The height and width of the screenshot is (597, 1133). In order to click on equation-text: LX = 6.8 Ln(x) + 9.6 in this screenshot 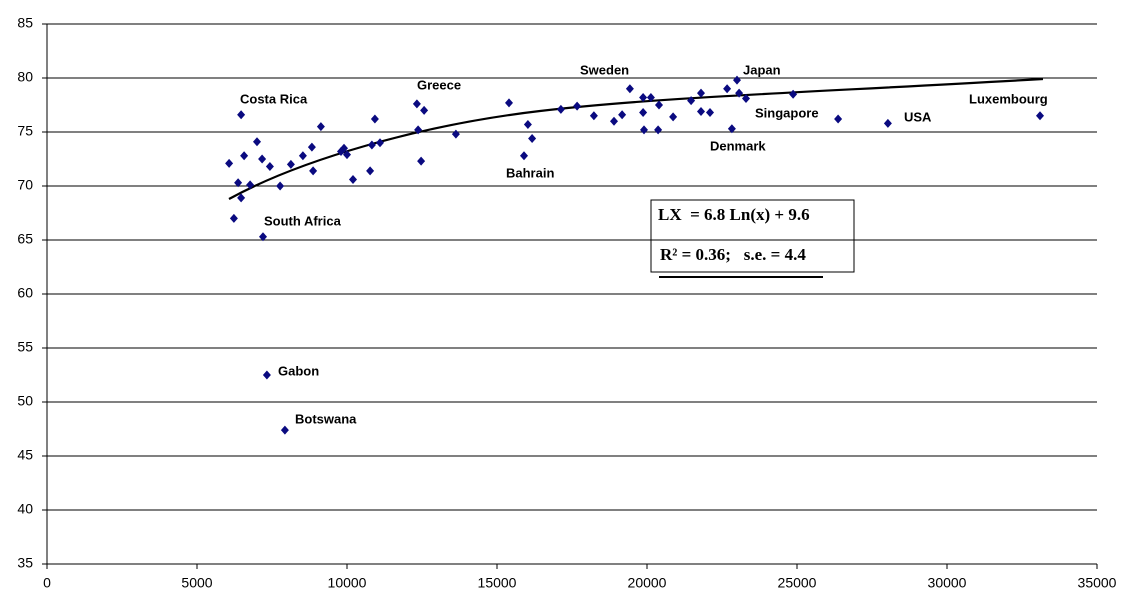, I will do `click(734, 214)`.